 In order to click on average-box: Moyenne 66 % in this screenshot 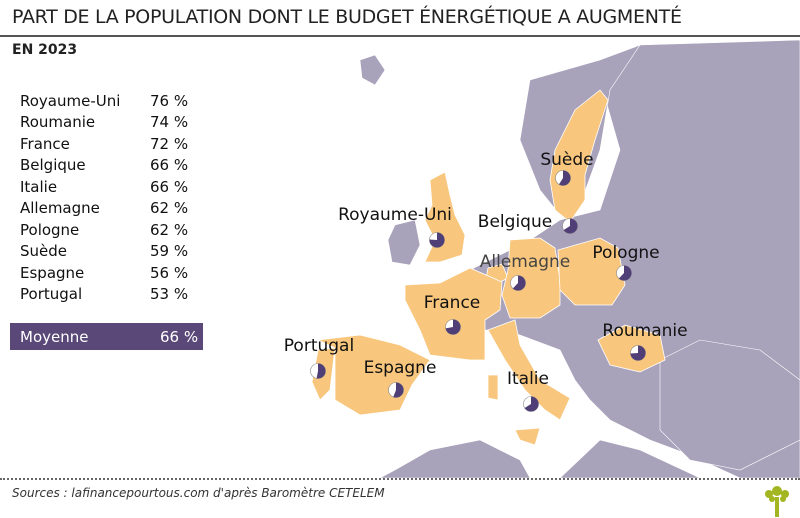, I will do `click(106, 336)`.